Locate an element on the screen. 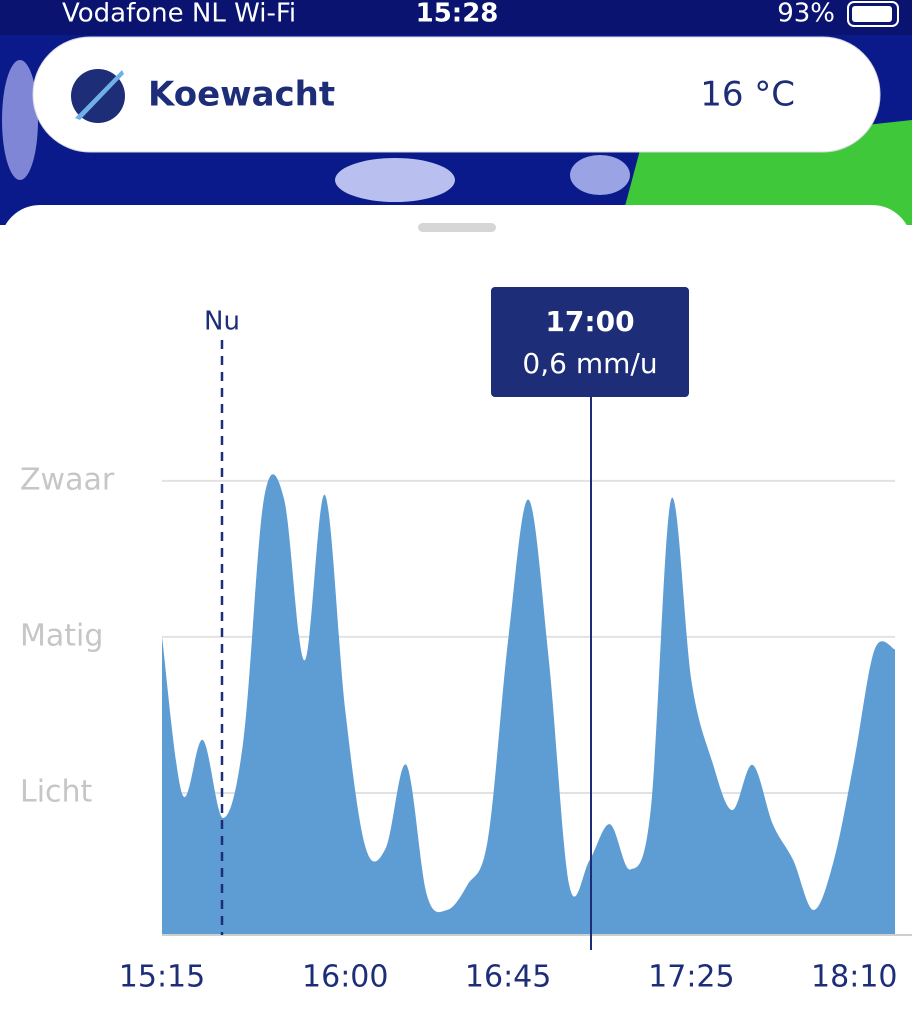 This screenshot has width=912, height=1022. battery-fill is located at coordinates (872, 14).